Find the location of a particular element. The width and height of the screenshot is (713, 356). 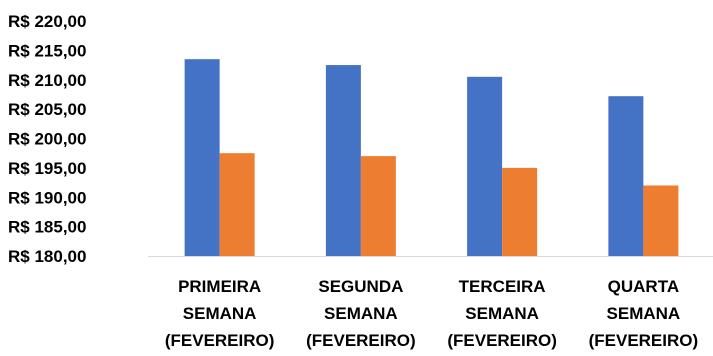

y-tick-label: R$ 200,00 is located at coordinates (47, 139).